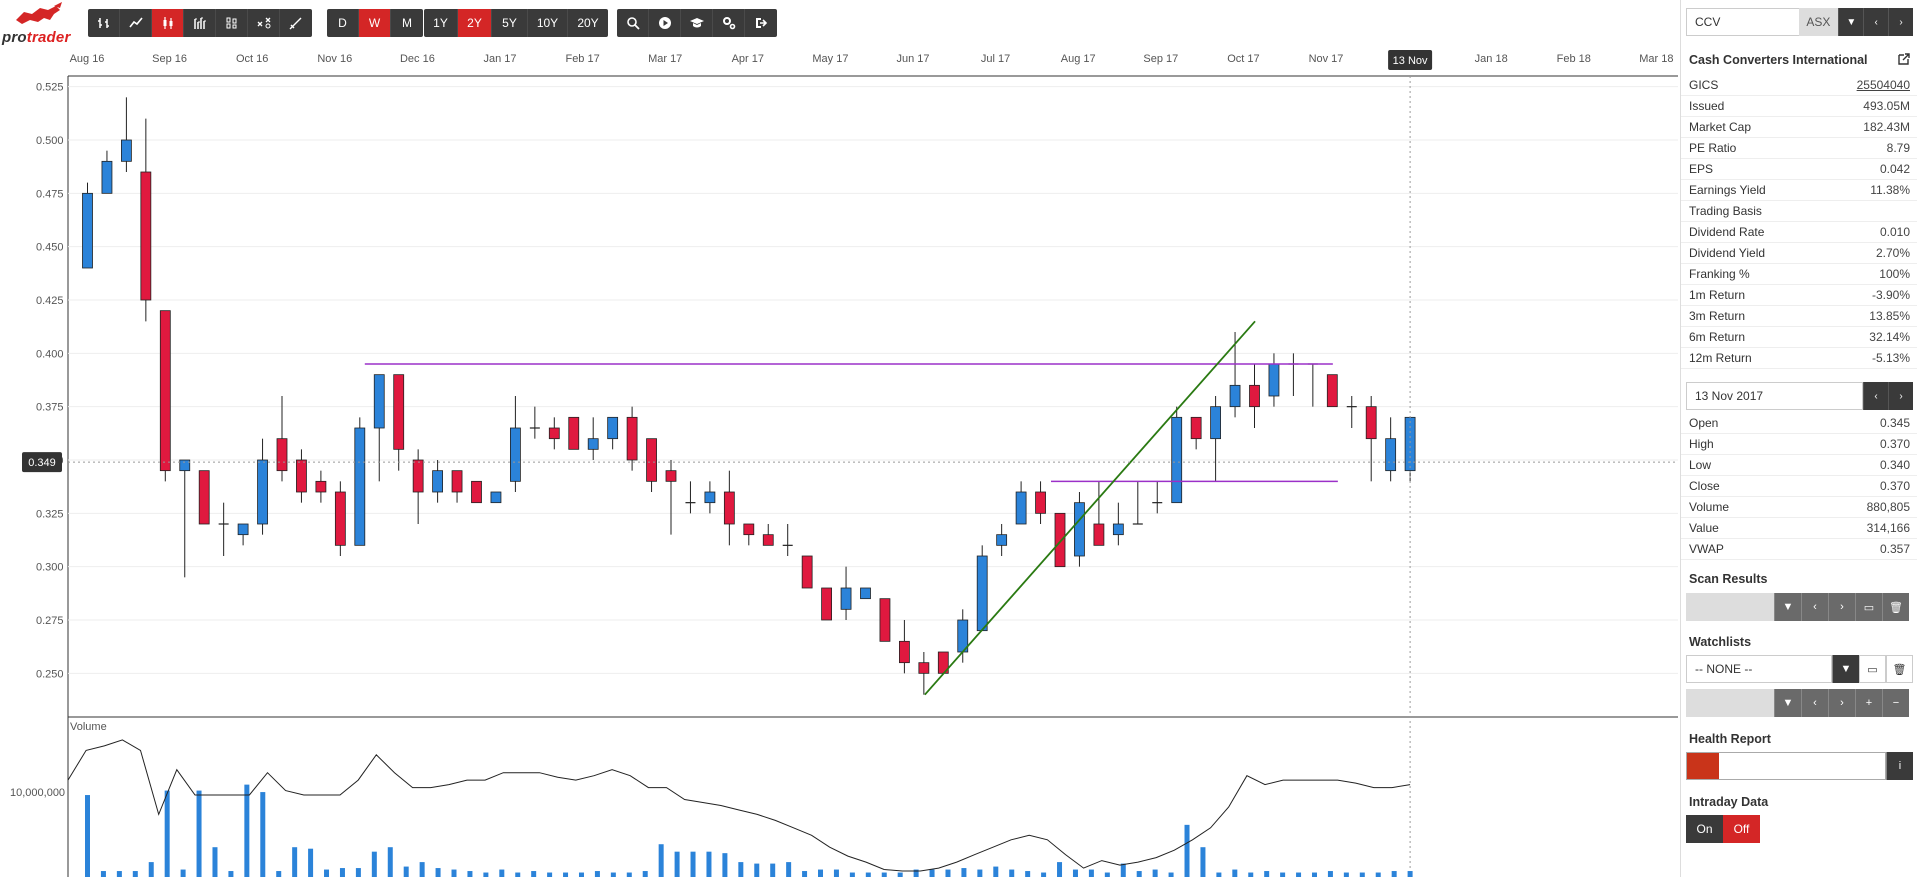 The image size is (1917, 877). What do you see at coordinates (1728, 579) in the screenshot?
I see `scan-results-title: Scan Results` at bounding box center [1728, 579].